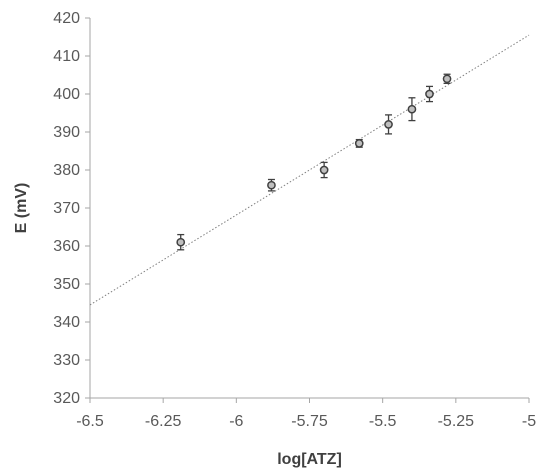 Image resolution: width=550 pixels, height=475 pixels. Describe the element at coordinates (66, 94) in the screenshot. I see `y-tick-label: 400` at that location.